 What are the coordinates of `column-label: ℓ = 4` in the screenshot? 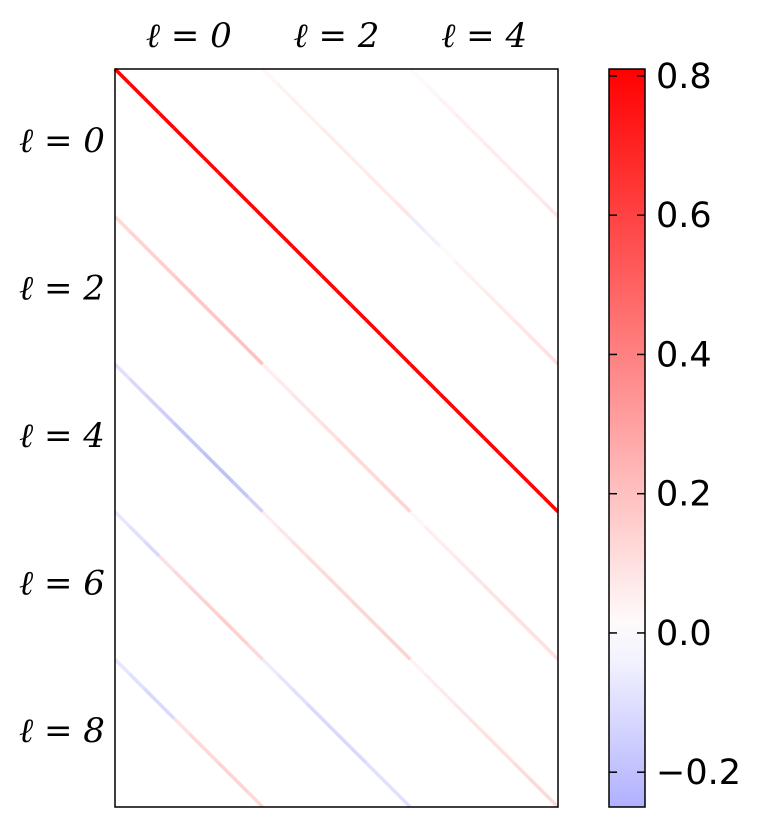 It's located at (484, 36).